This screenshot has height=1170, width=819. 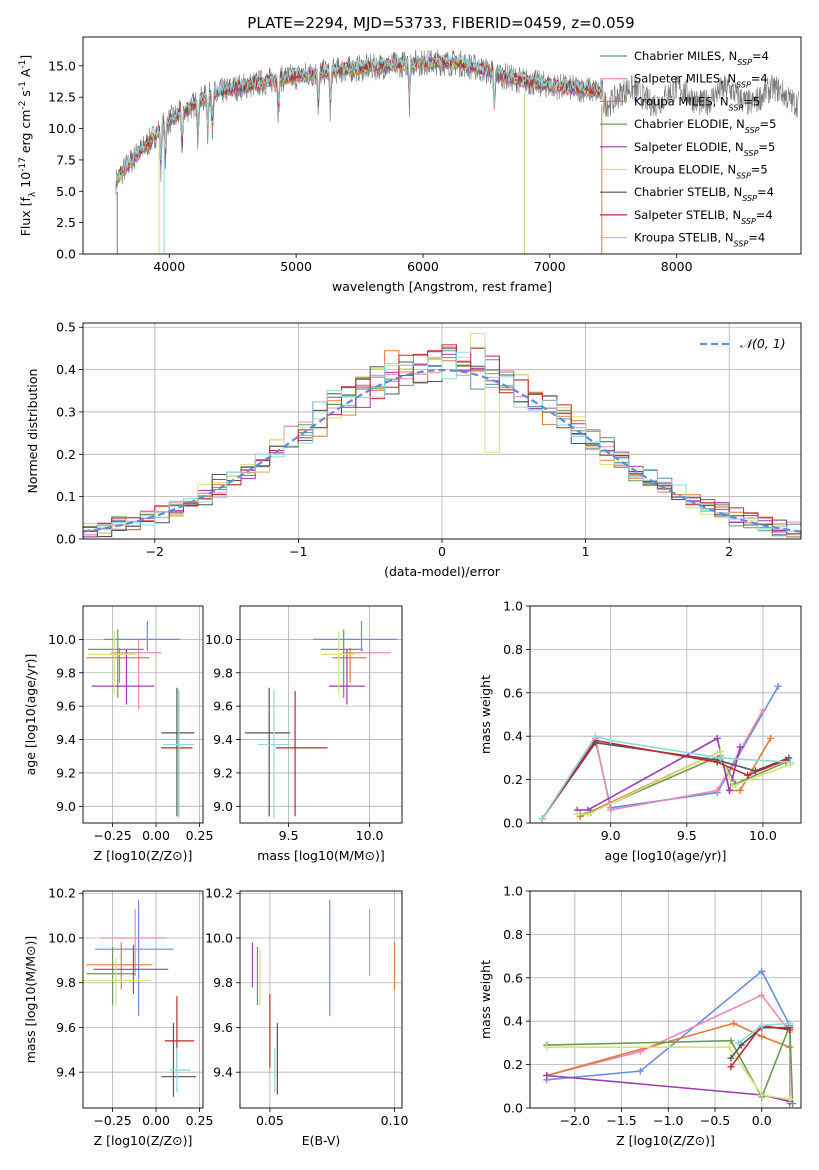 I want to click on label-part: -17, so click(x=23, y=164).